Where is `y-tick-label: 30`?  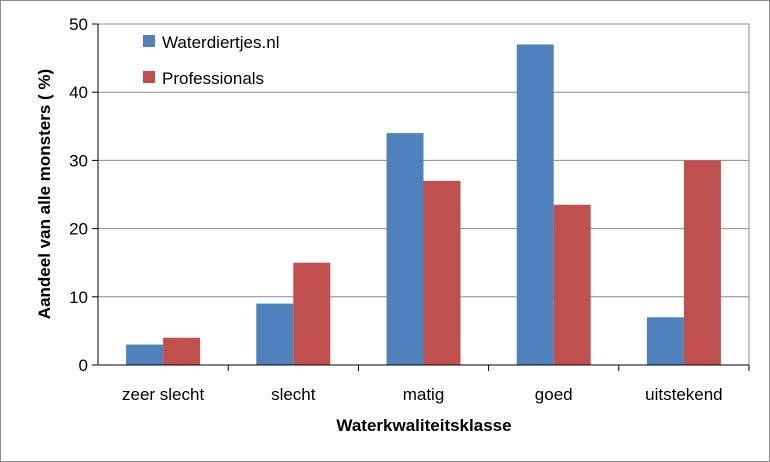 y-tick-label: 30 is located at coordinates (78, 160).